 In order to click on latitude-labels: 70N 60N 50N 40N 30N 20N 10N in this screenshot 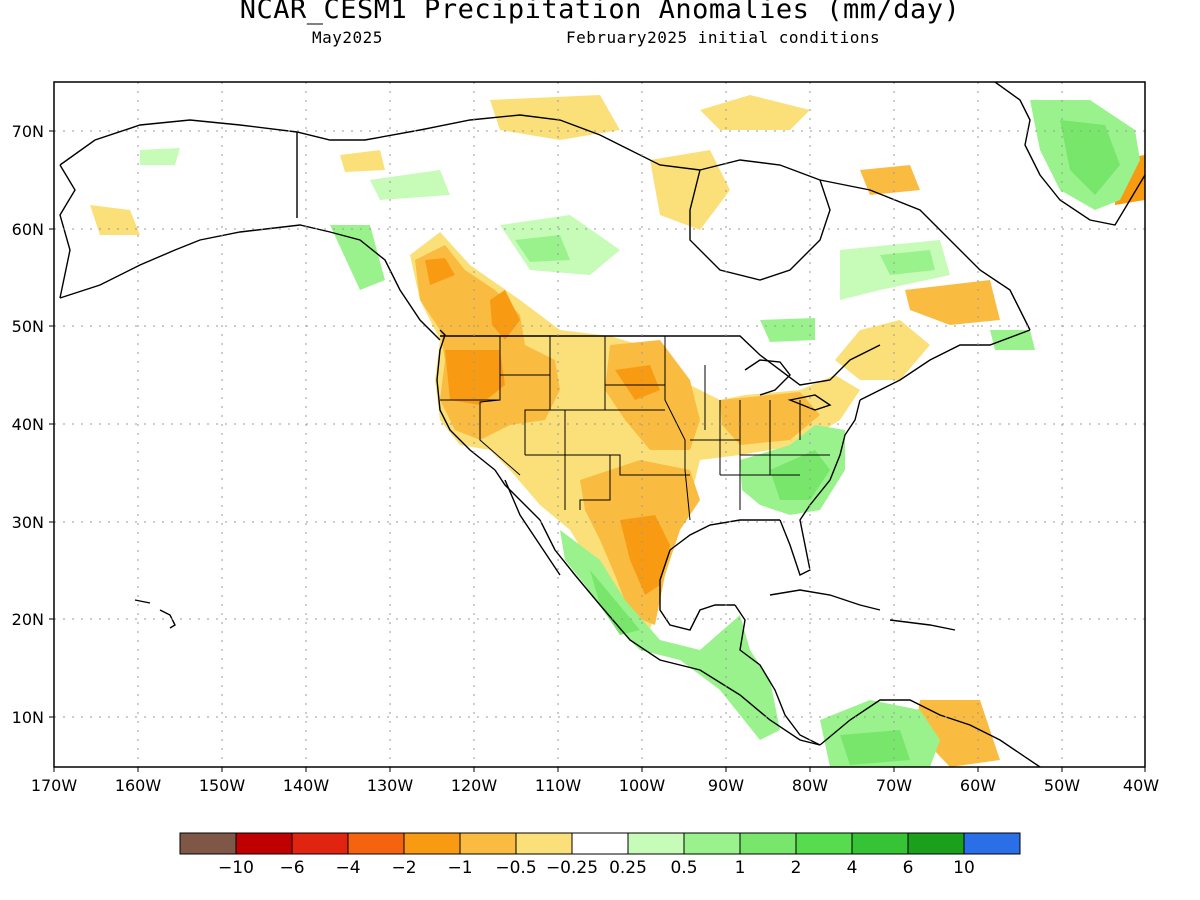, I will do `click(28, 424)`.